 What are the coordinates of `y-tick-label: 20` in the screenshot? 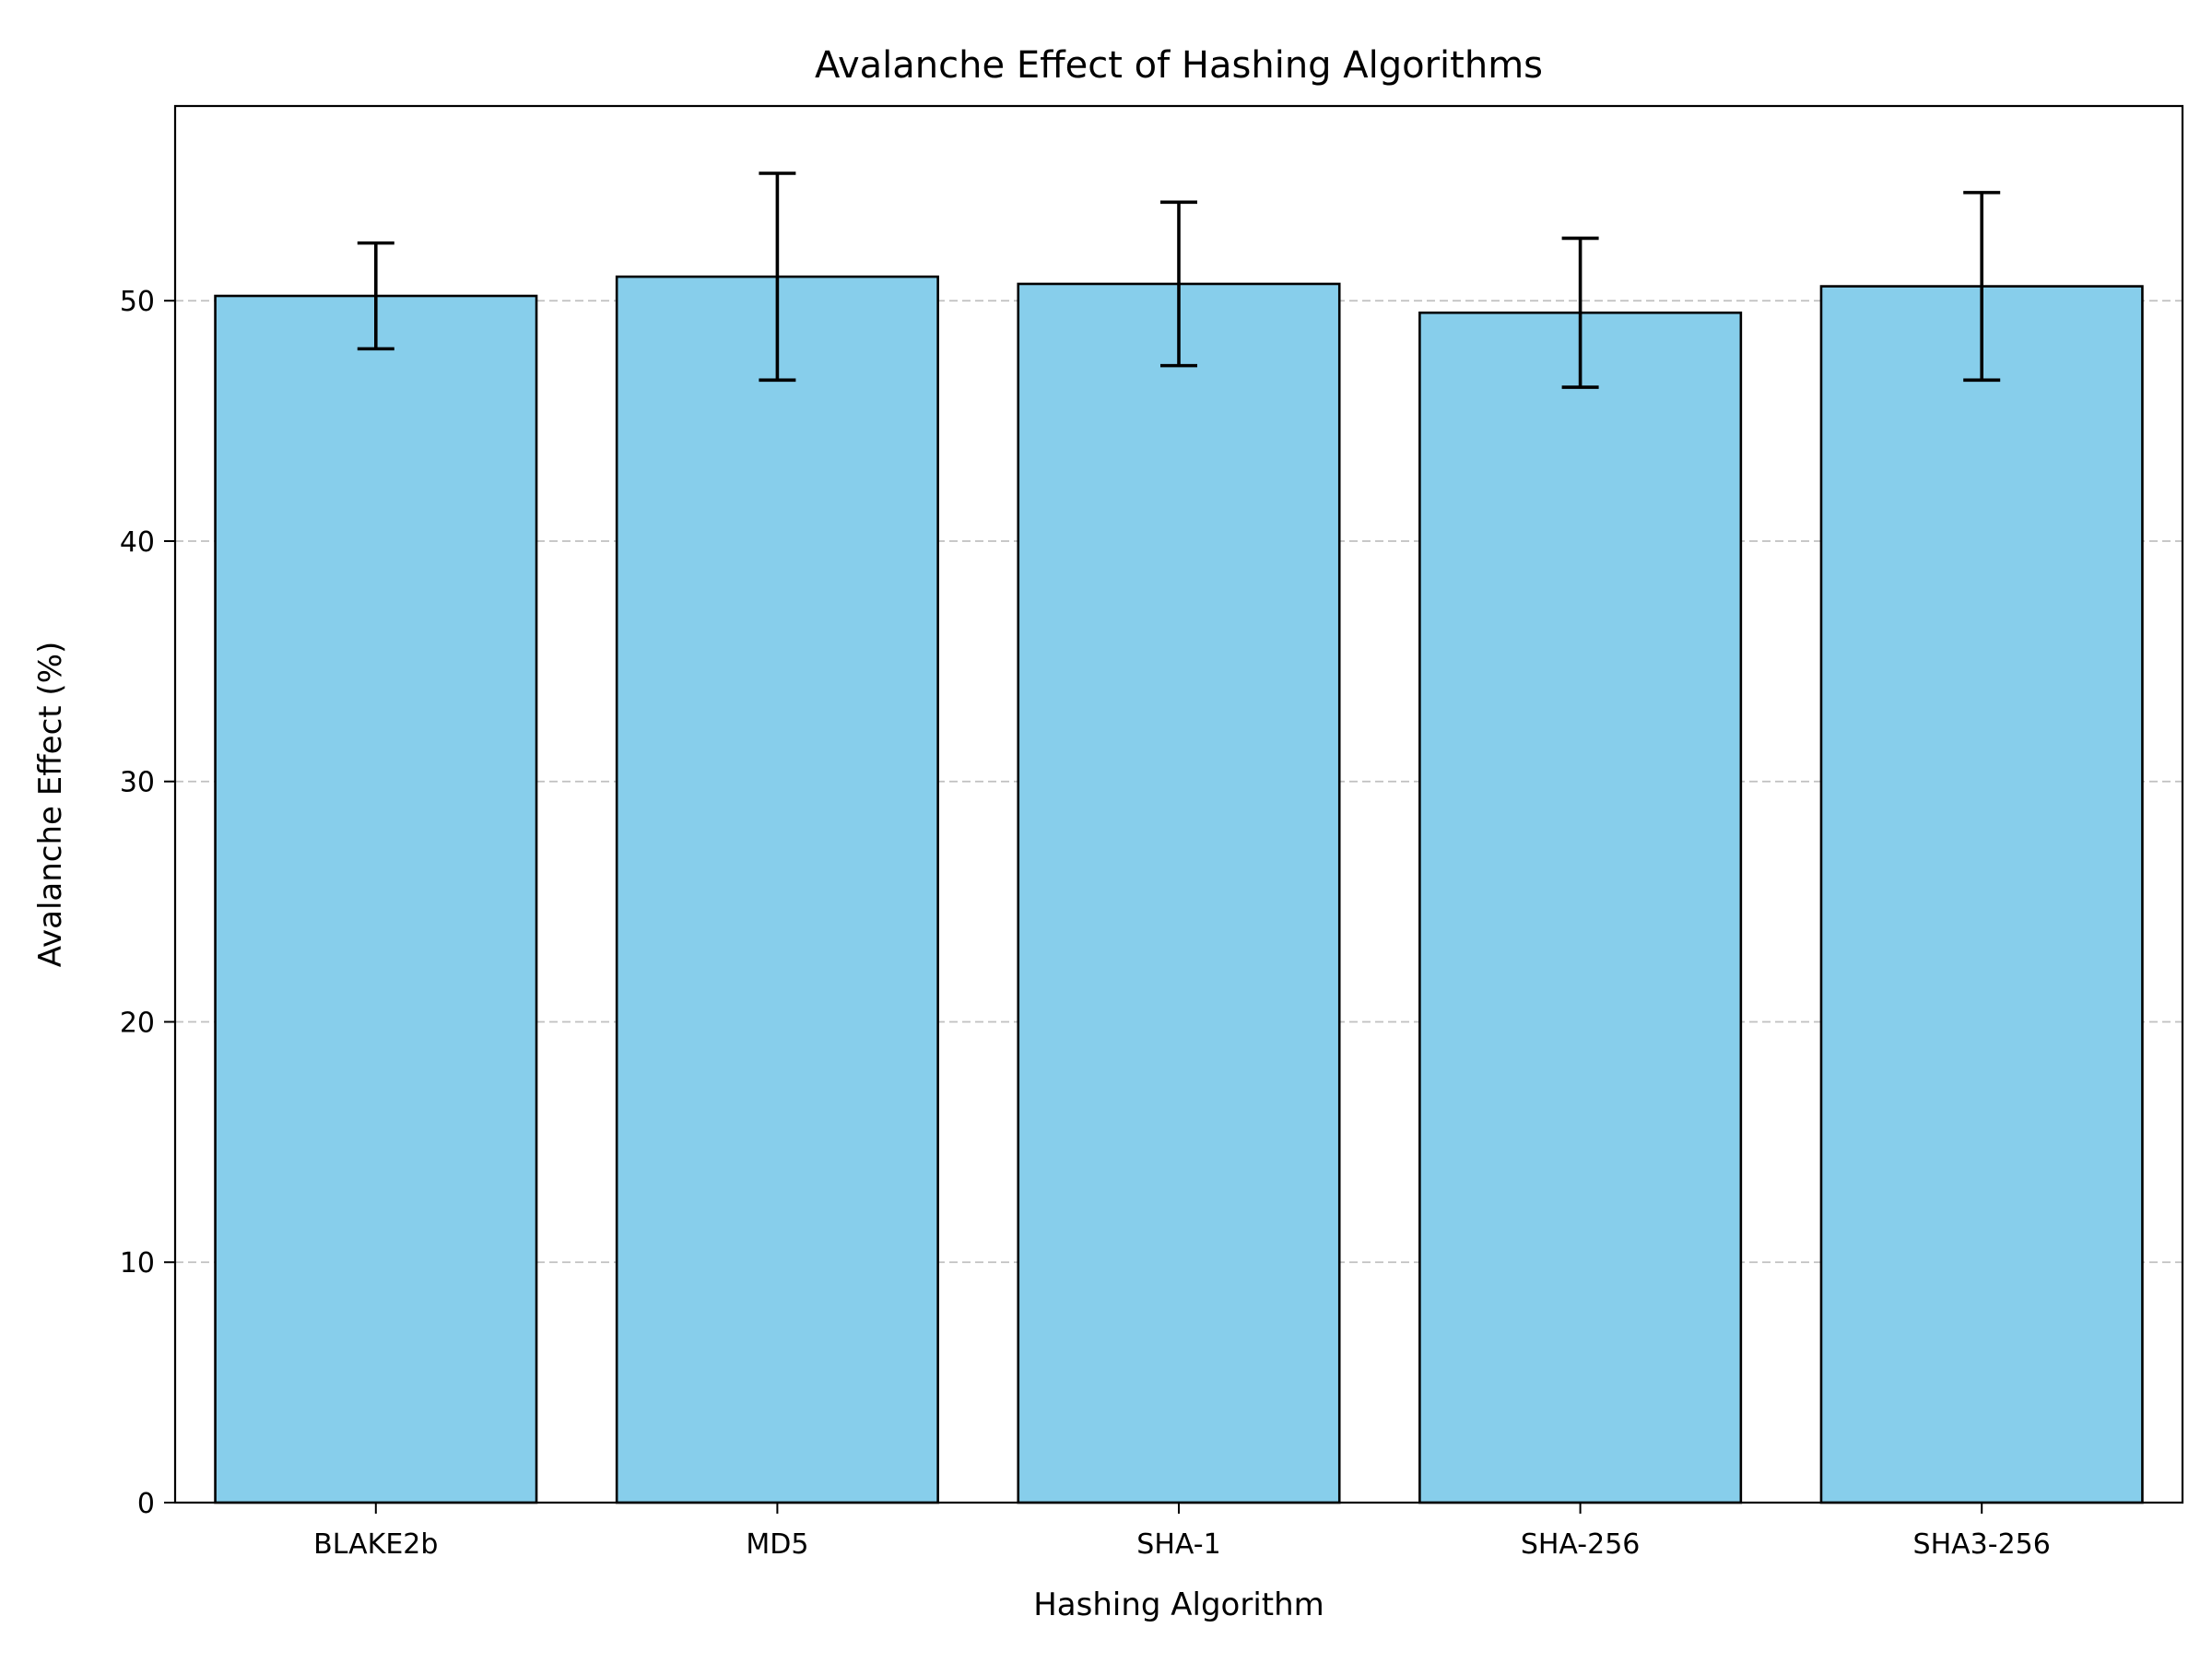 It's located at (137, 1023).